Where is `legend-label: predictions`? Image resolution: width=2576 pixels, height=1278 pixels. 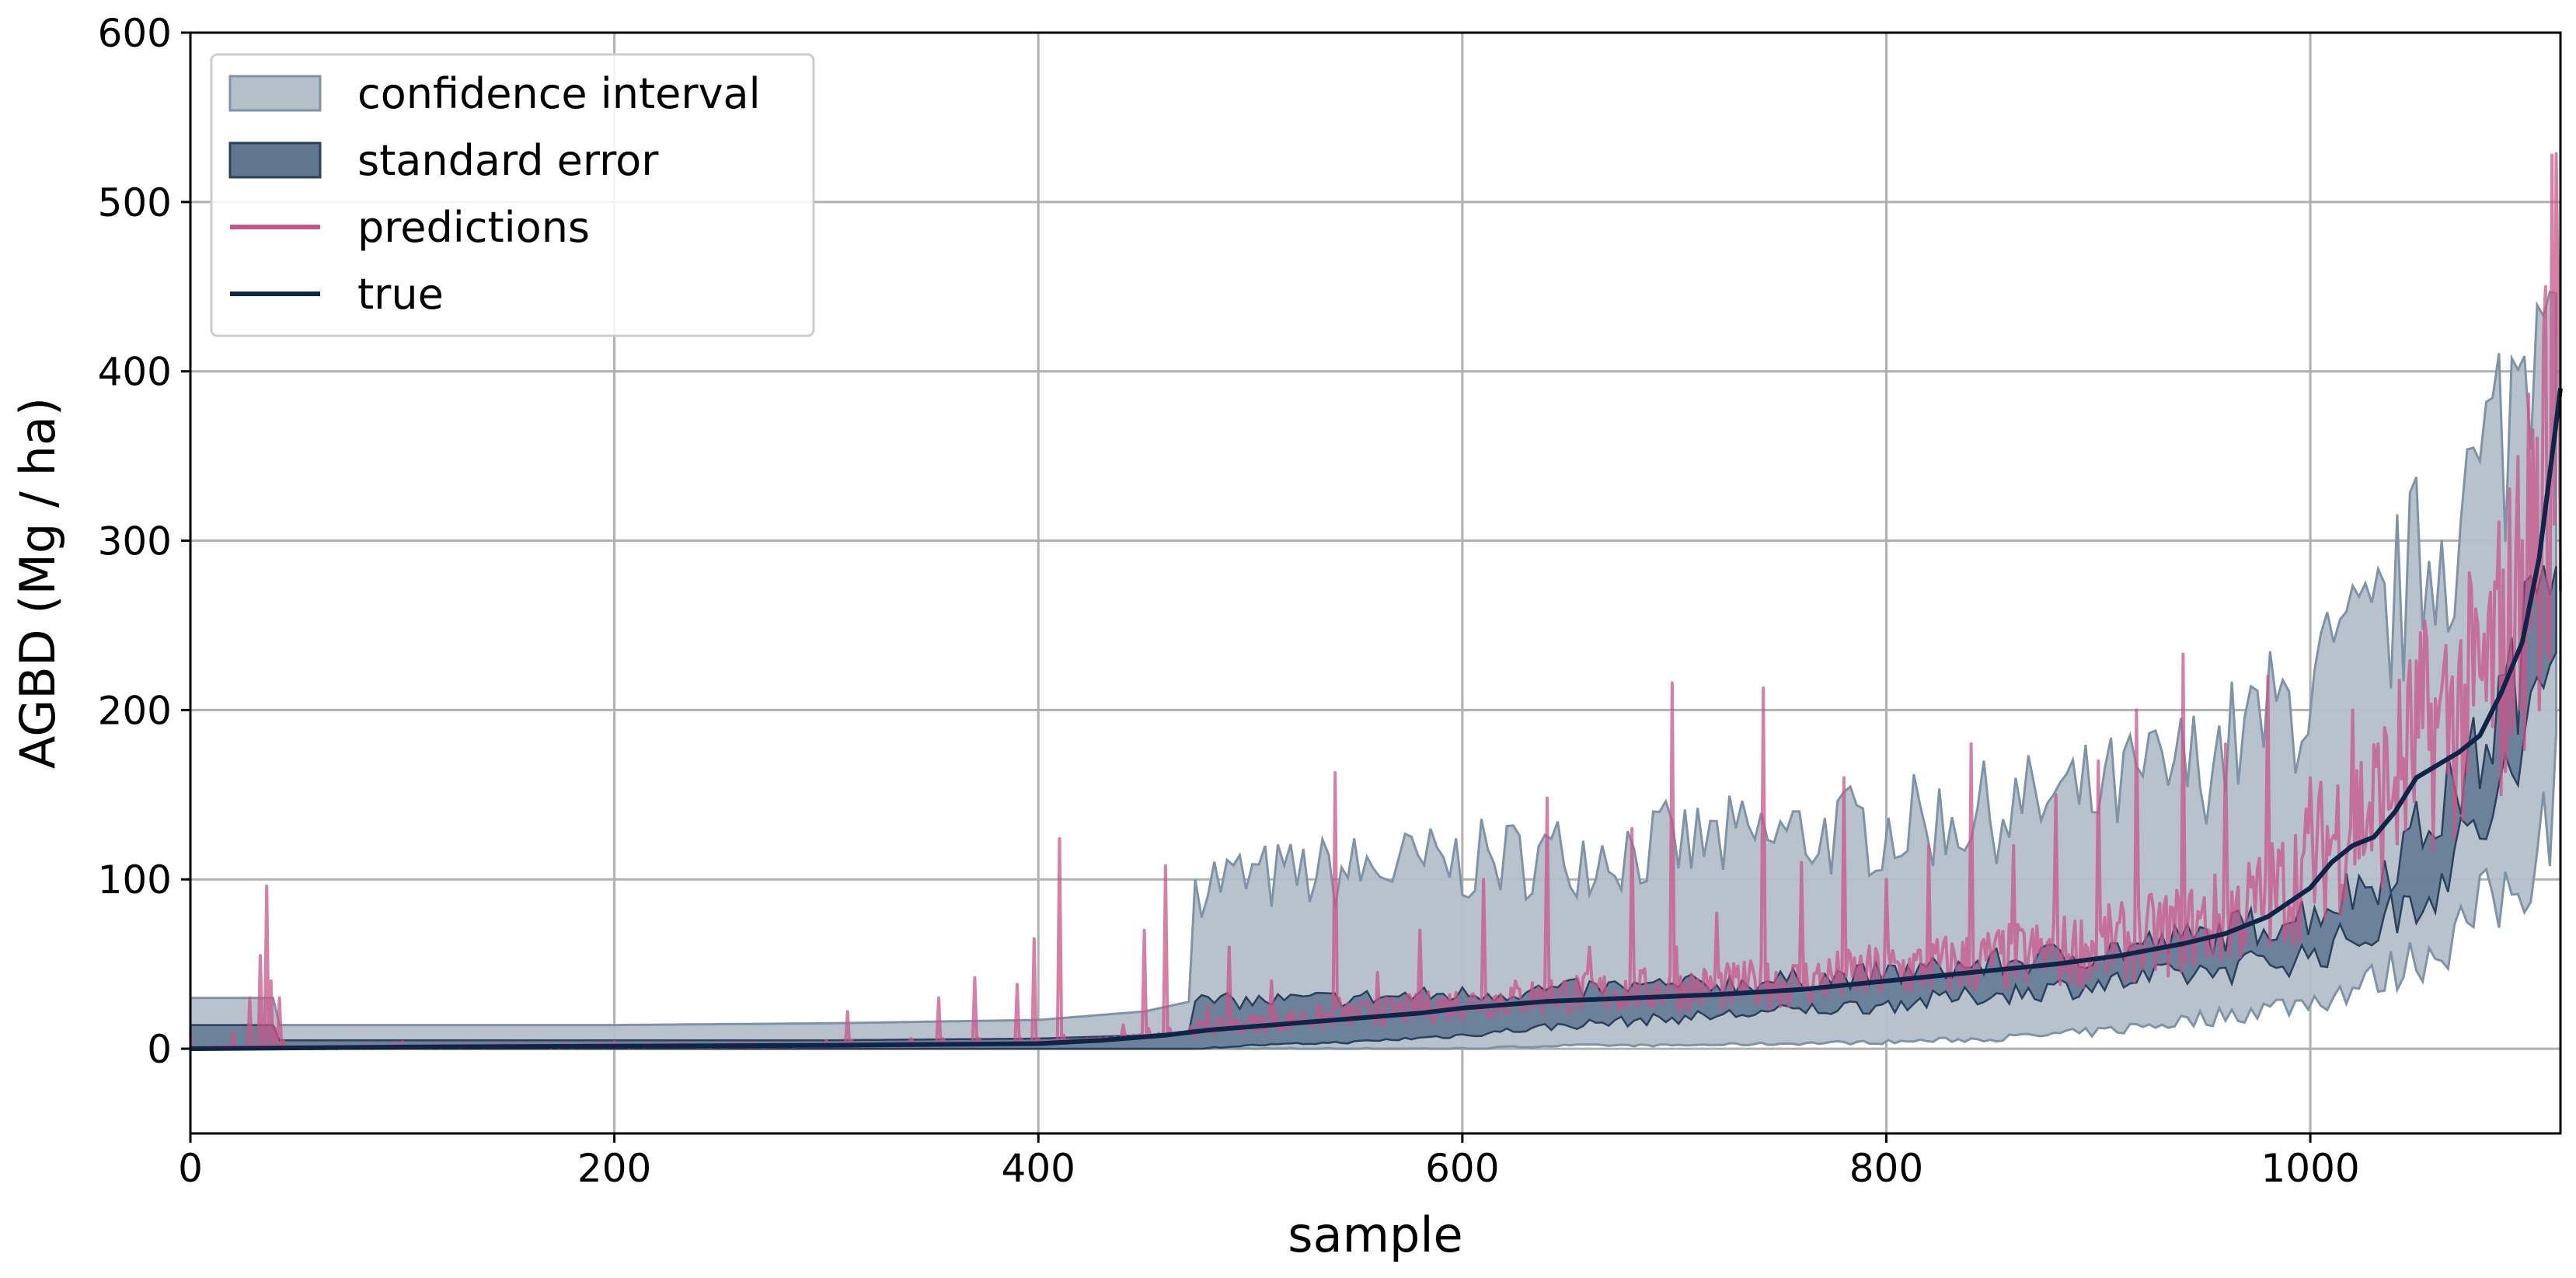
legend-label: predictions is located at coordinates (473, 227).